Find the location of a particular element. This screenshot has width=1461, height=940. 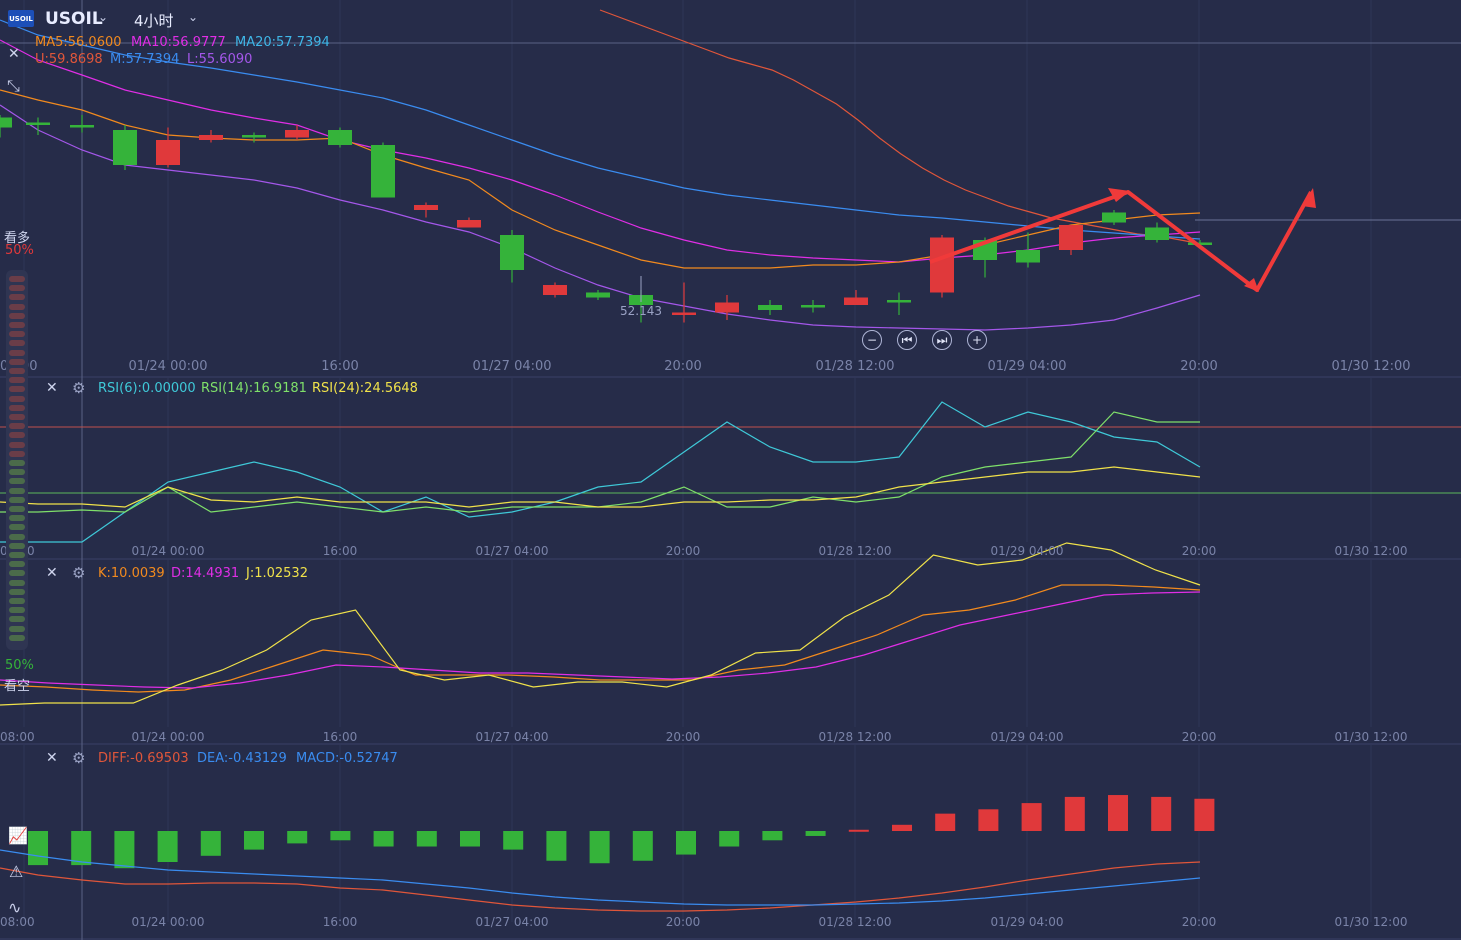

ma20-legend: MA20:57.7394 is located at coordinates (282, 42).